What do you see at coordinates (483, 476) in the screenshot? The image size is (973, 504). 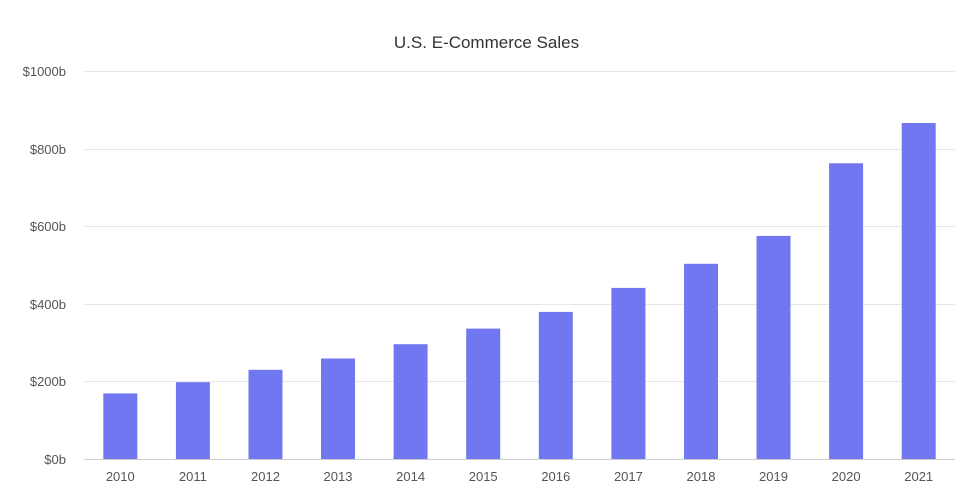 I see `x-tick-label: 2015` at bounding box center [483, 476].